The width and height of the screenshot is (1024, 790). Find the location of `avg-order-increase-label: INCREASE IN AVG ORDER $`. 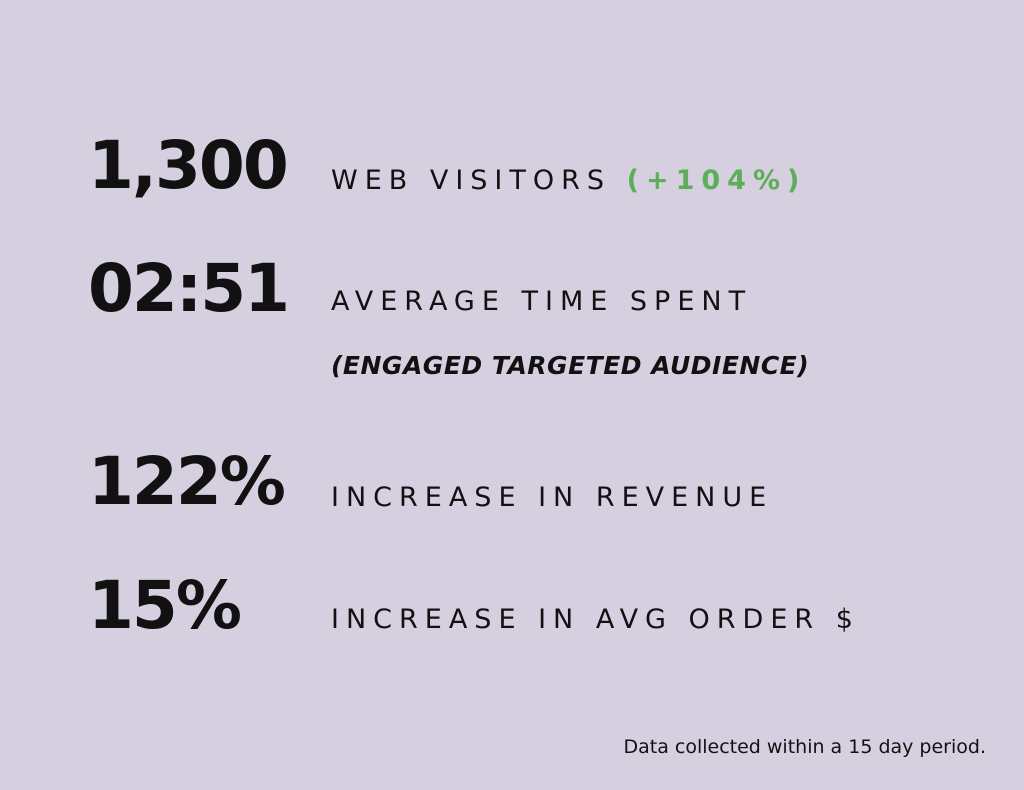

avg-order-increase-label: INCREASE IN AVG ORDER $ is located at coordinates (595, 619).